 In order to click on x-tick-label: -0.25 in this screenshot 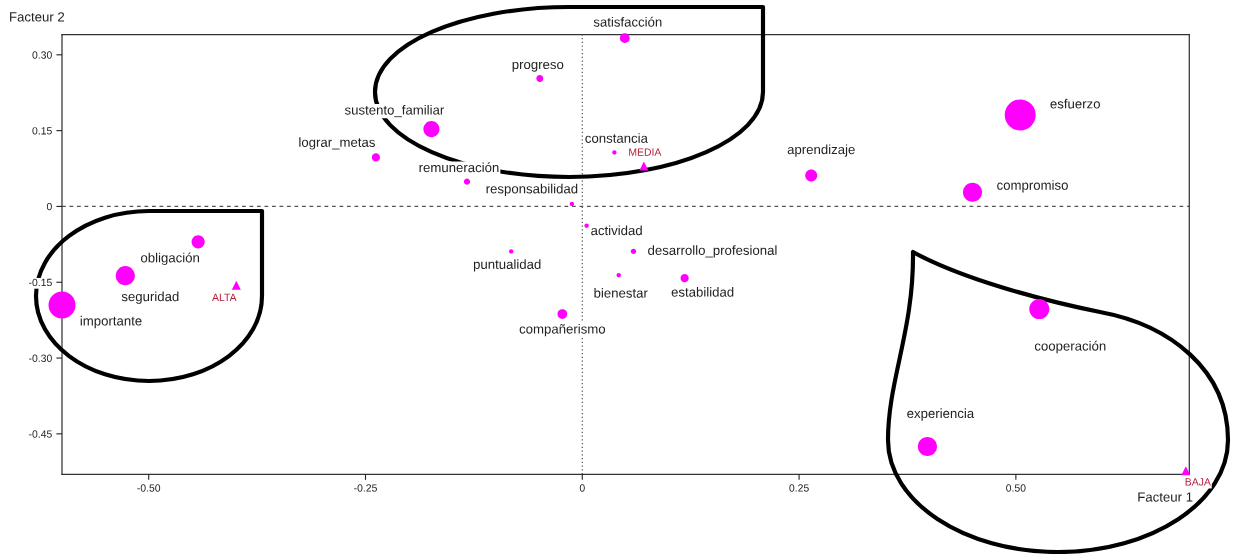, I will do `click(365, 488)`.